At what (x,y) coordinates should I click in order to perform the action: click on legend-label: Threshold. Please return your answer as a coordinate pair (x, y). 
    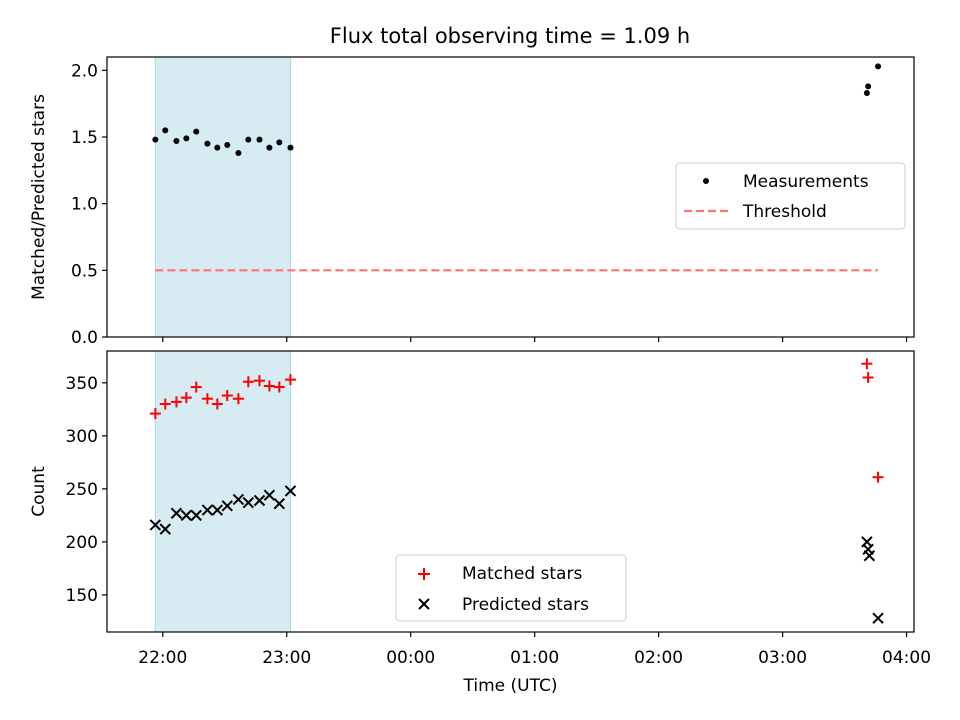
    Looking at the image, I should click on (784, 212).